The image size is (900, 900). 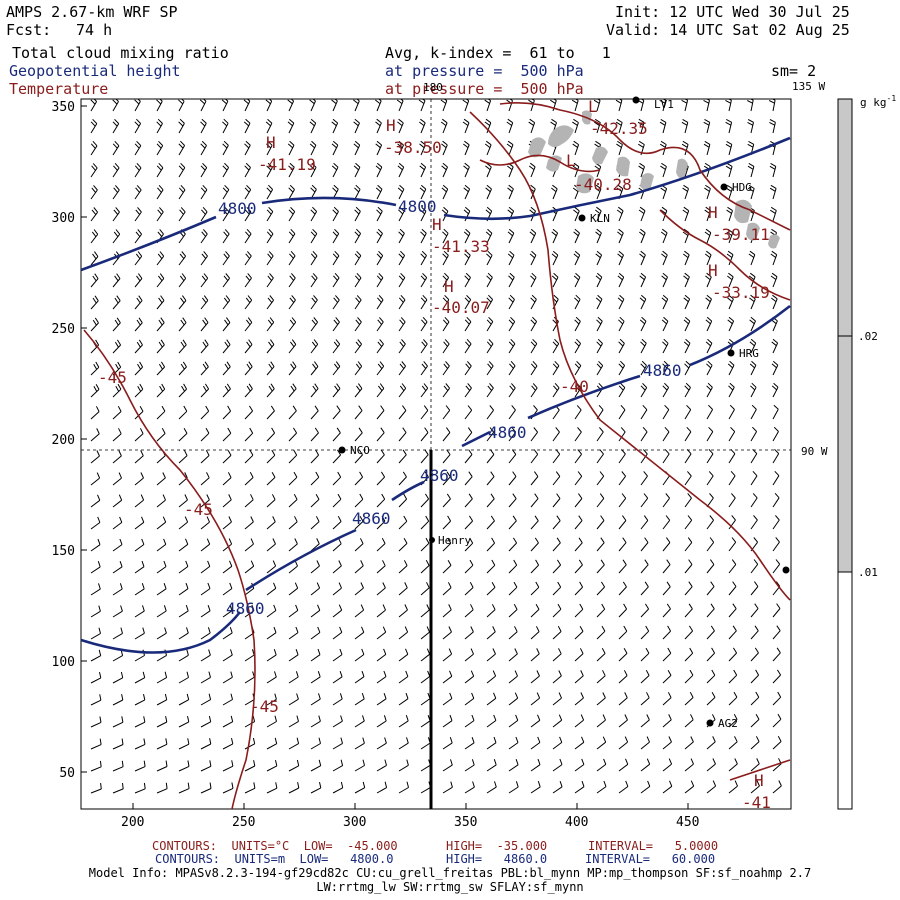 What do you see at coordinates (664, 104) in the screenshot?
I see `station-label-lv1: LV1` at bounding box center [664, 104].